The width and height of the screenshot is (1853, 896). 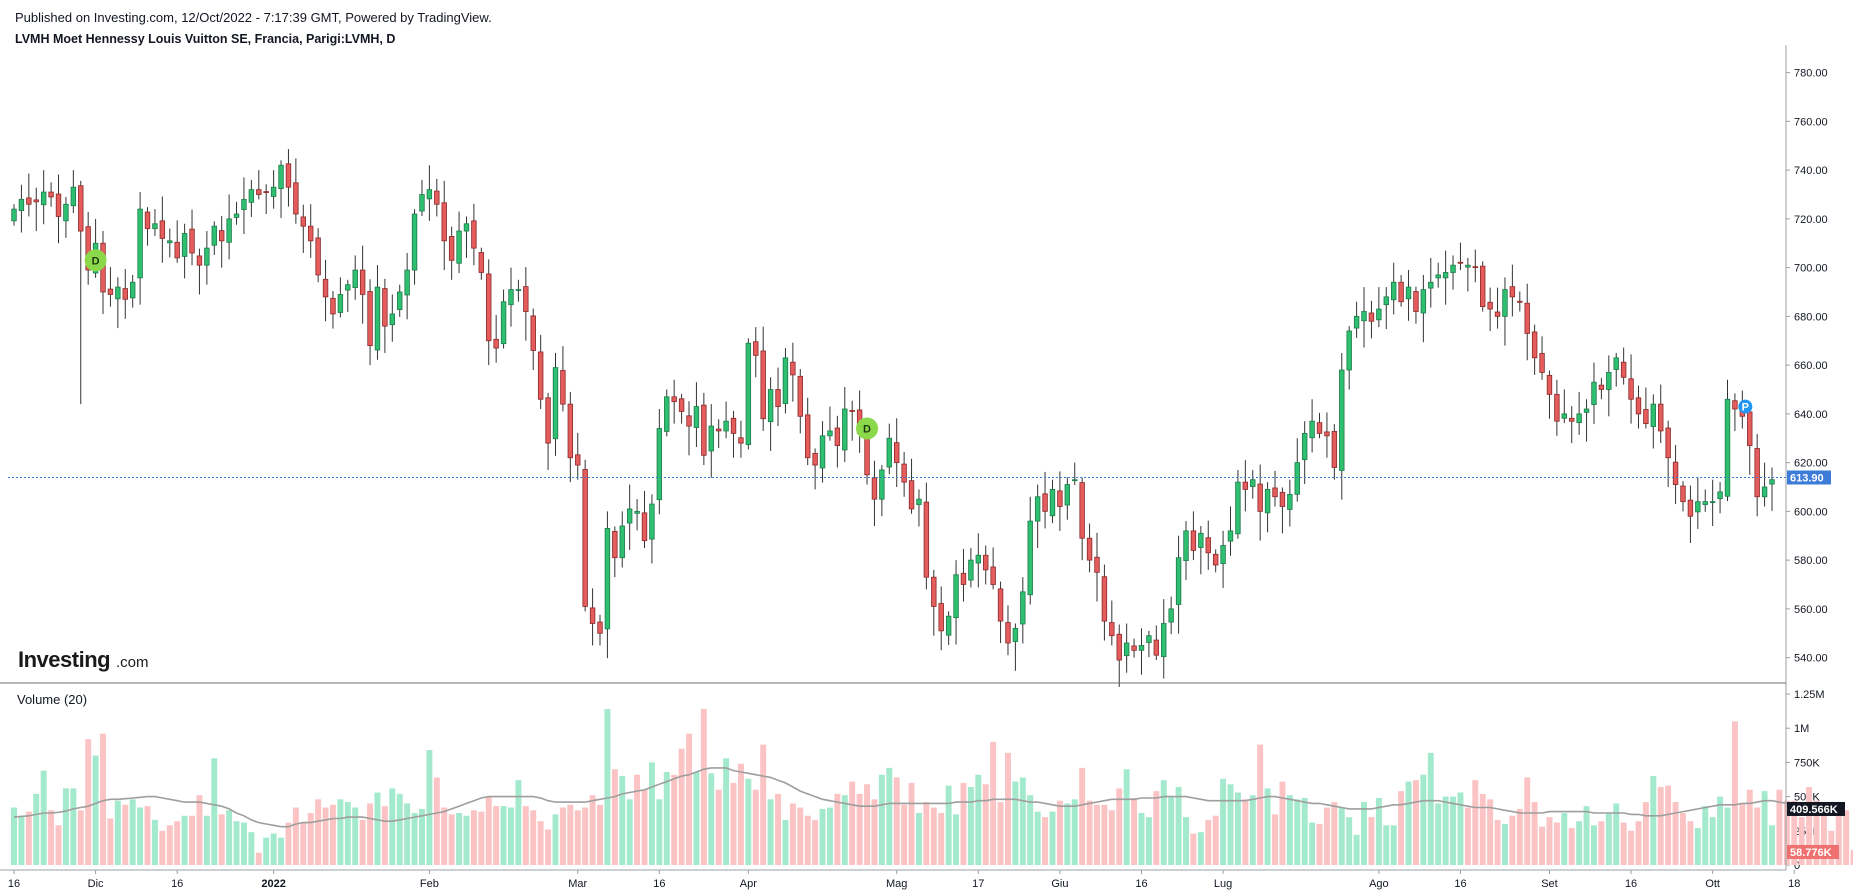 What do you see at coordinates (1745, 406) in the screenshot?
I see `marker-p-icon` at bounding box center [1745, 406].